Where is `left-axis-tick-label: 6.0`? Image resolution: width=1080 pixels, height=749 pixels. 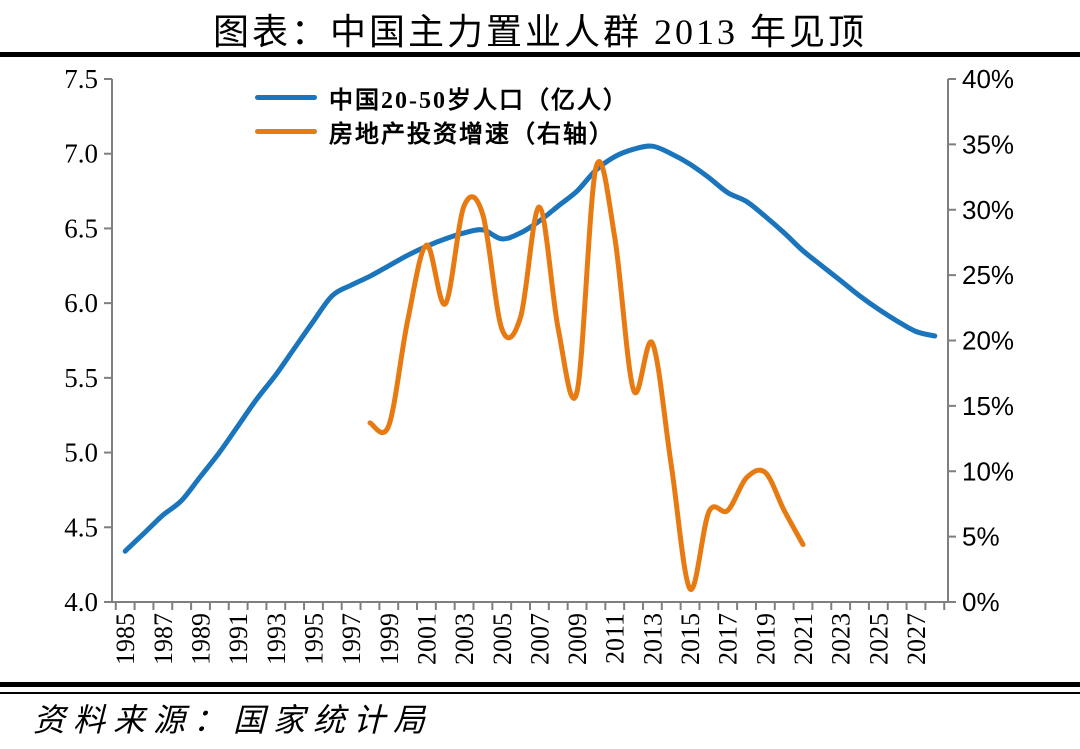
left-axis-tick-label: 6.0 is located at coordinates (81, 303).